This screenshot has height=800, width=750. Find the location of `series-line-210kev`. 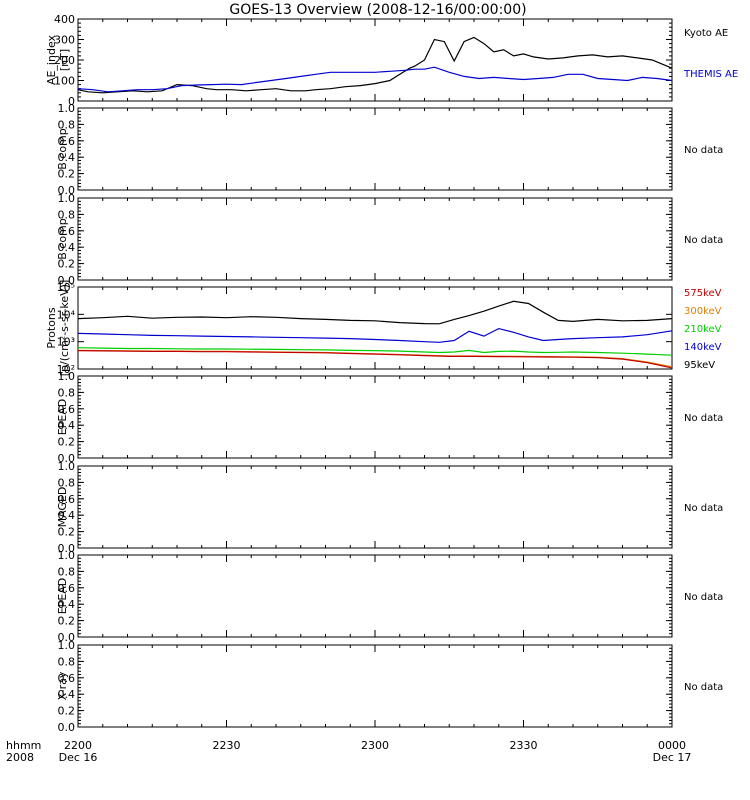

series-line-210kev is located at coordinates (375, 351).